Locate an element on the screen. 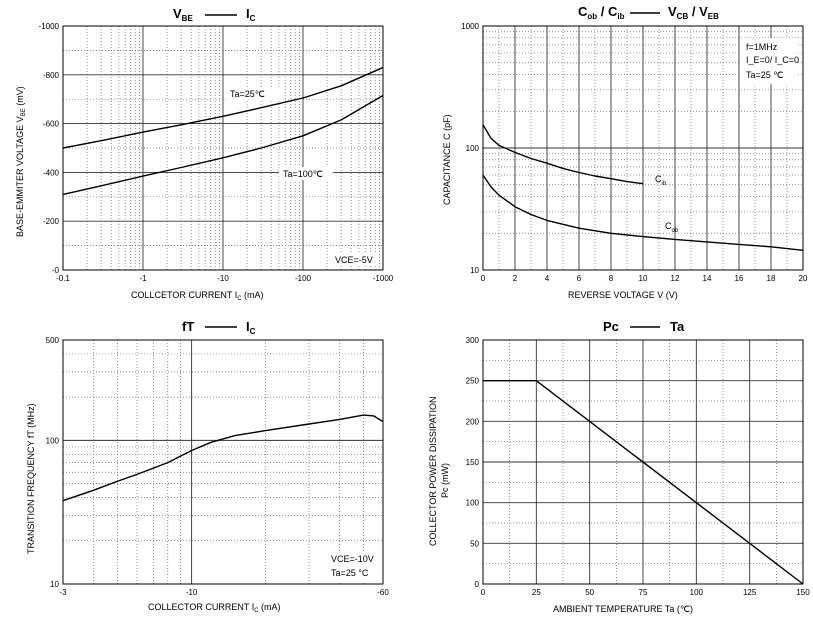 Image resolution: width=813 pixels, height=624 pixels. x-tick-label: 2 is located at coordinates (515, 278).